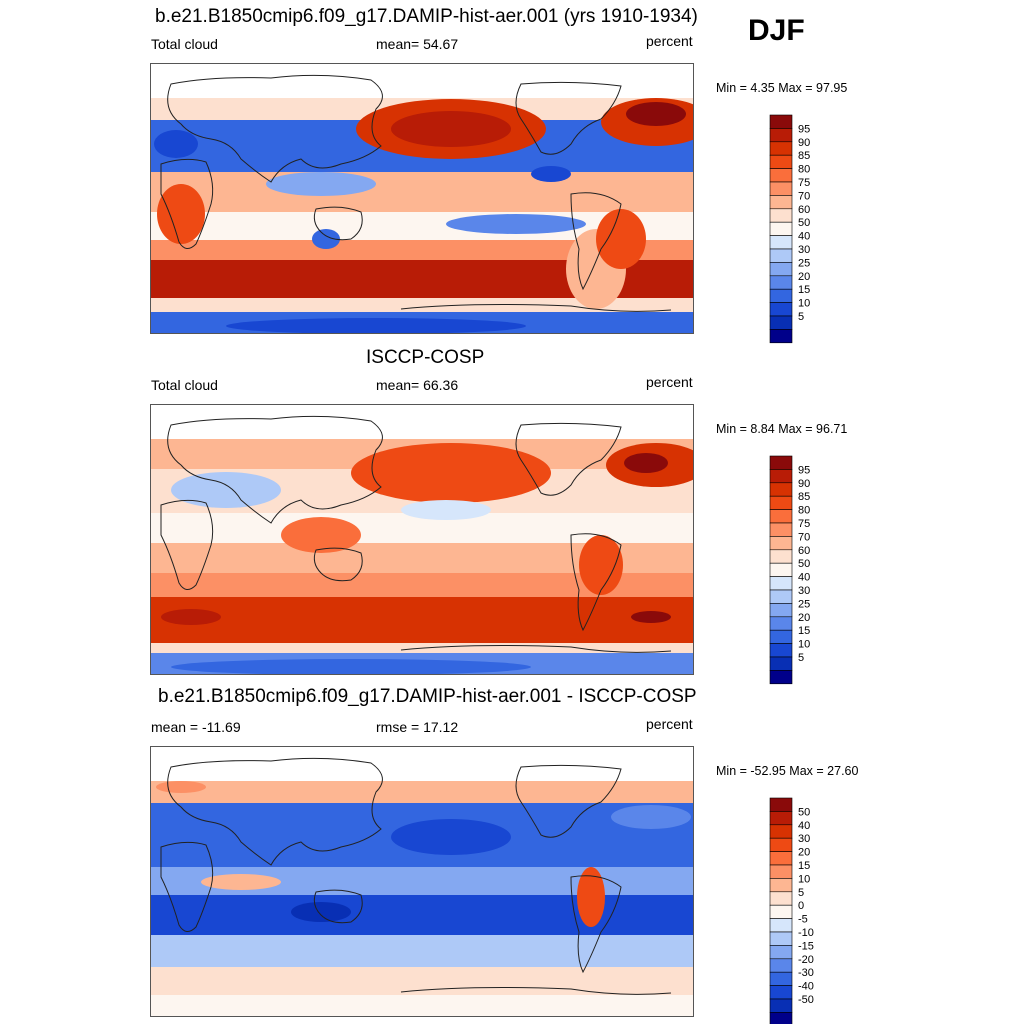 The width and height of the screenshot is (1024, 1024). I want to click on colorbar-tick-label: -10, so click(806, 933).